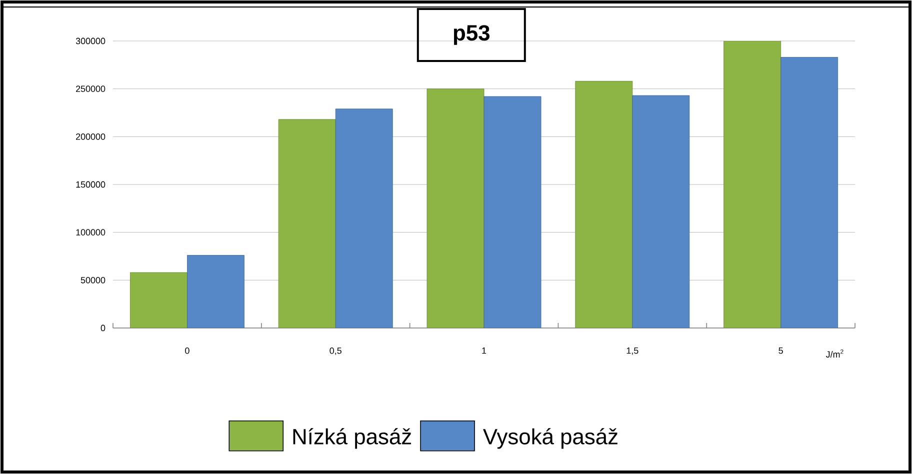 The image size is (912, 474). What do you see at coordinates (472, 35) in the screenshot?
I see `chart-title: p53` at bounding box center [472, 35].